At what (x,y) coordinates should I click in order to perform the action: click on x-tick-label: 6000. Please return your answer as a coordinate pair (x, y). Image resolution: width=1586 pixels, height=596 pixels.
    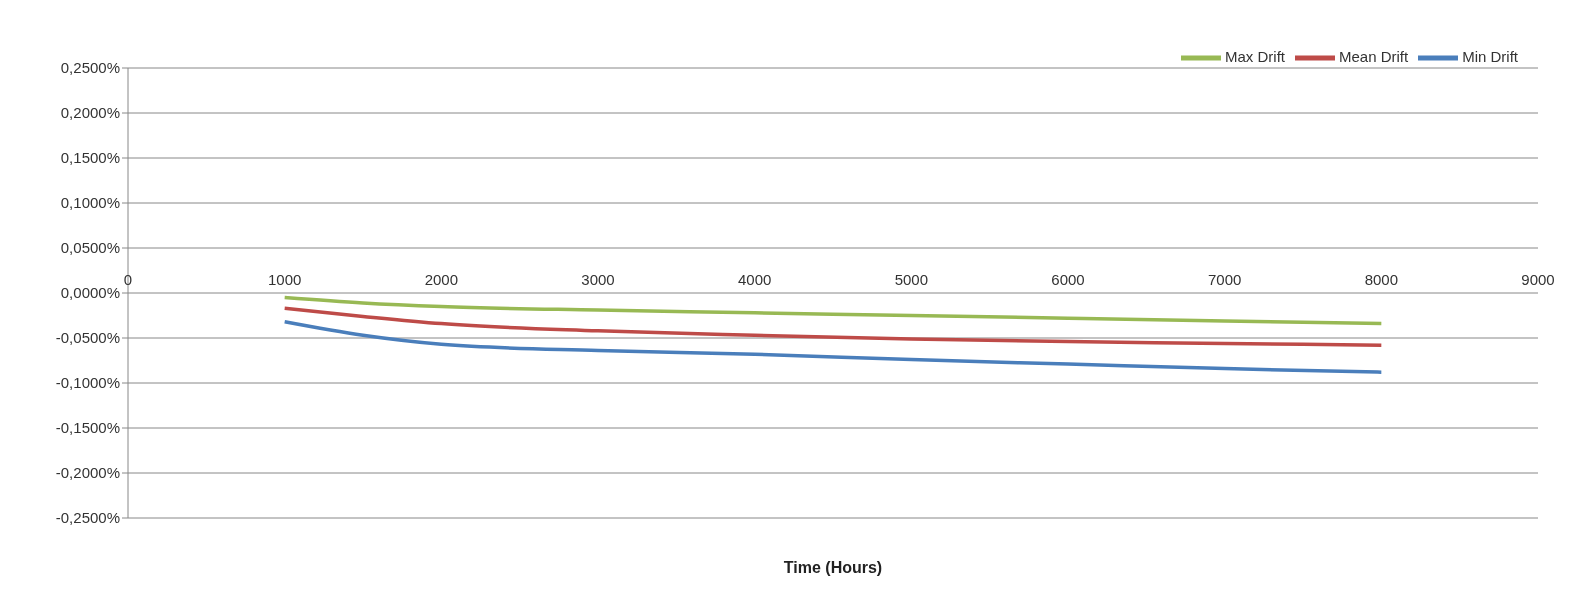
    Looking at the image, I should click on (1068, 279).